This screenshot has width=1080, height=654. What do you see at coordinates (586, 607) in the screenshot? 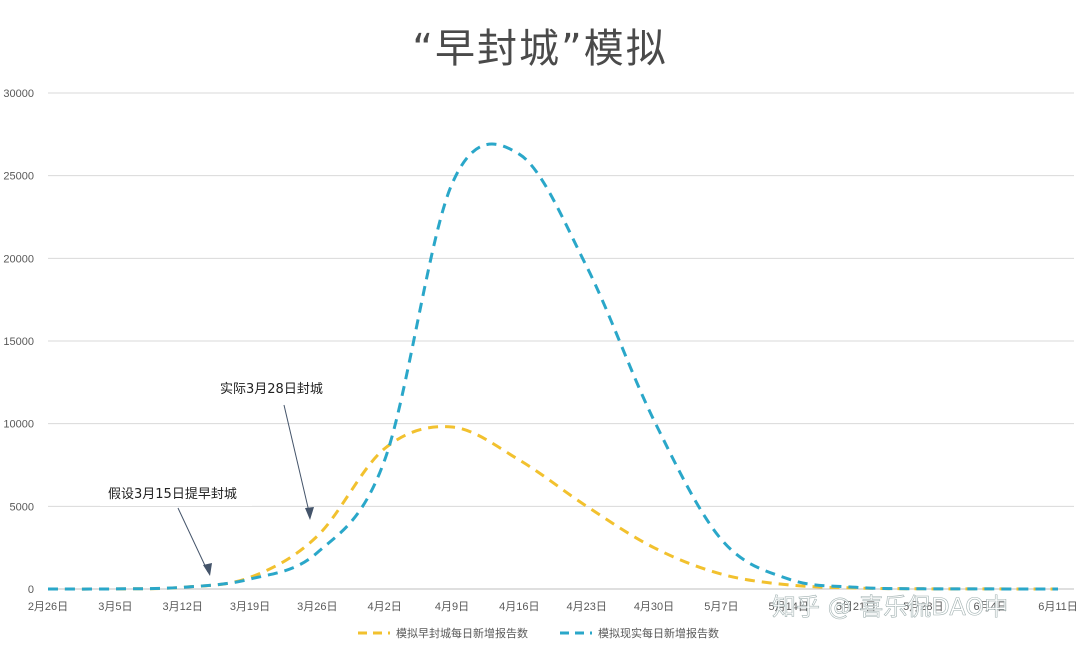
I see `x-tick-label: 4月23日` at bounding box center [586, 607].